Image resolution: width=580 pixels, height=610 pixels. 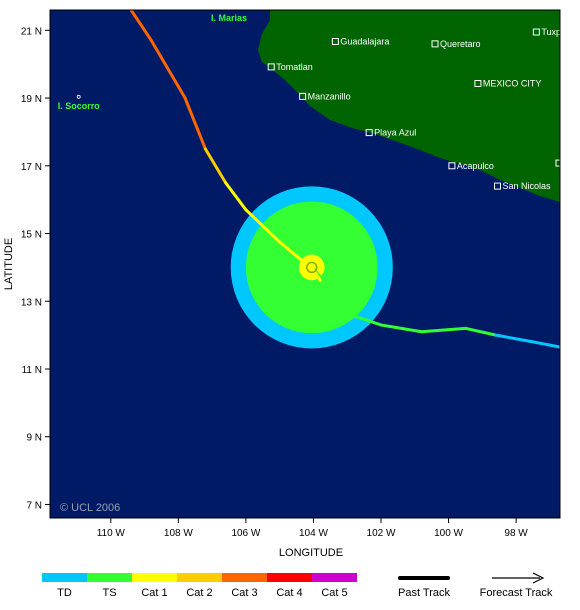 I want to click on past-track-label: Past Track, so click(x=424, y=593).